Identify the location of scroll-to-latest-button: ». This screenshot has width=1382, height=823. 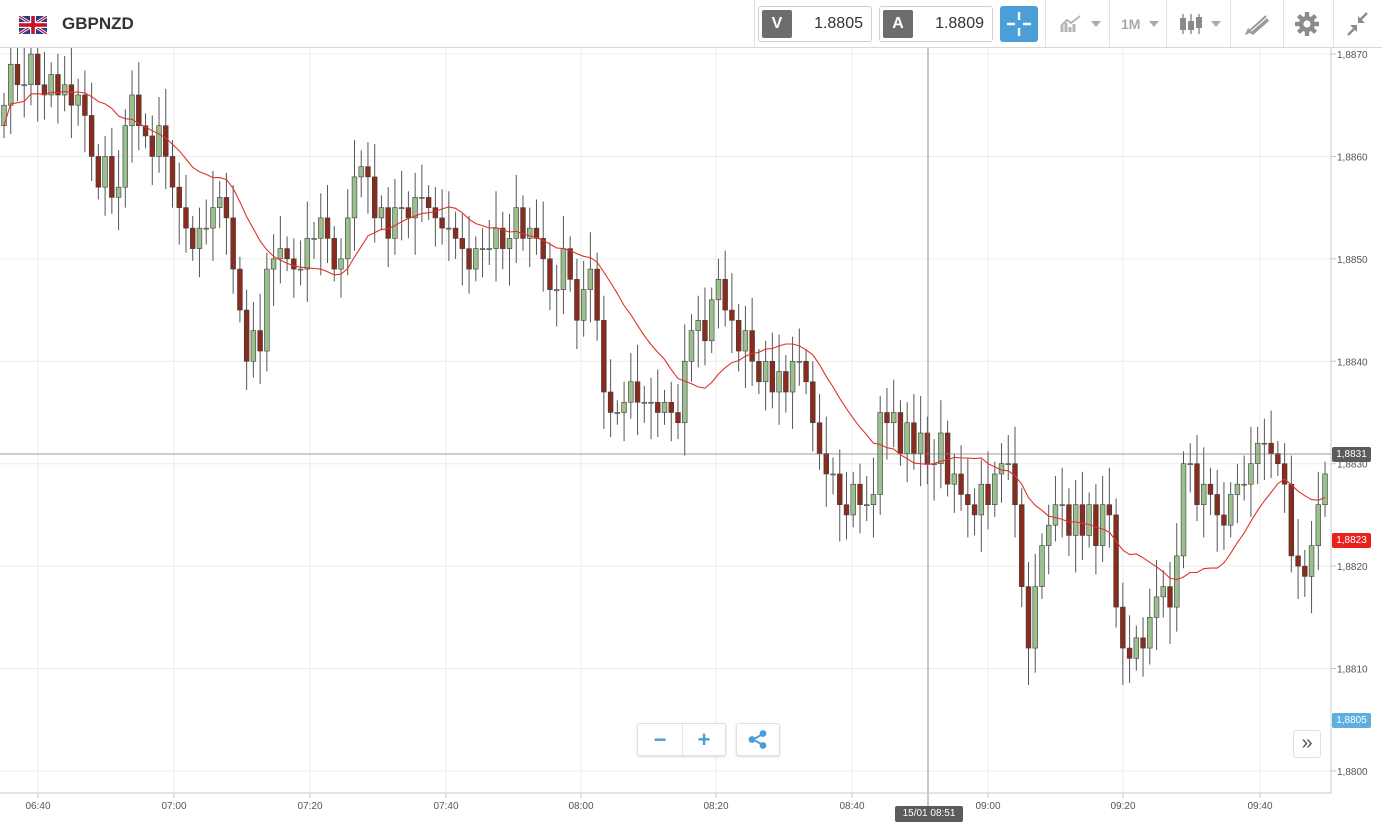
(1307, 744).